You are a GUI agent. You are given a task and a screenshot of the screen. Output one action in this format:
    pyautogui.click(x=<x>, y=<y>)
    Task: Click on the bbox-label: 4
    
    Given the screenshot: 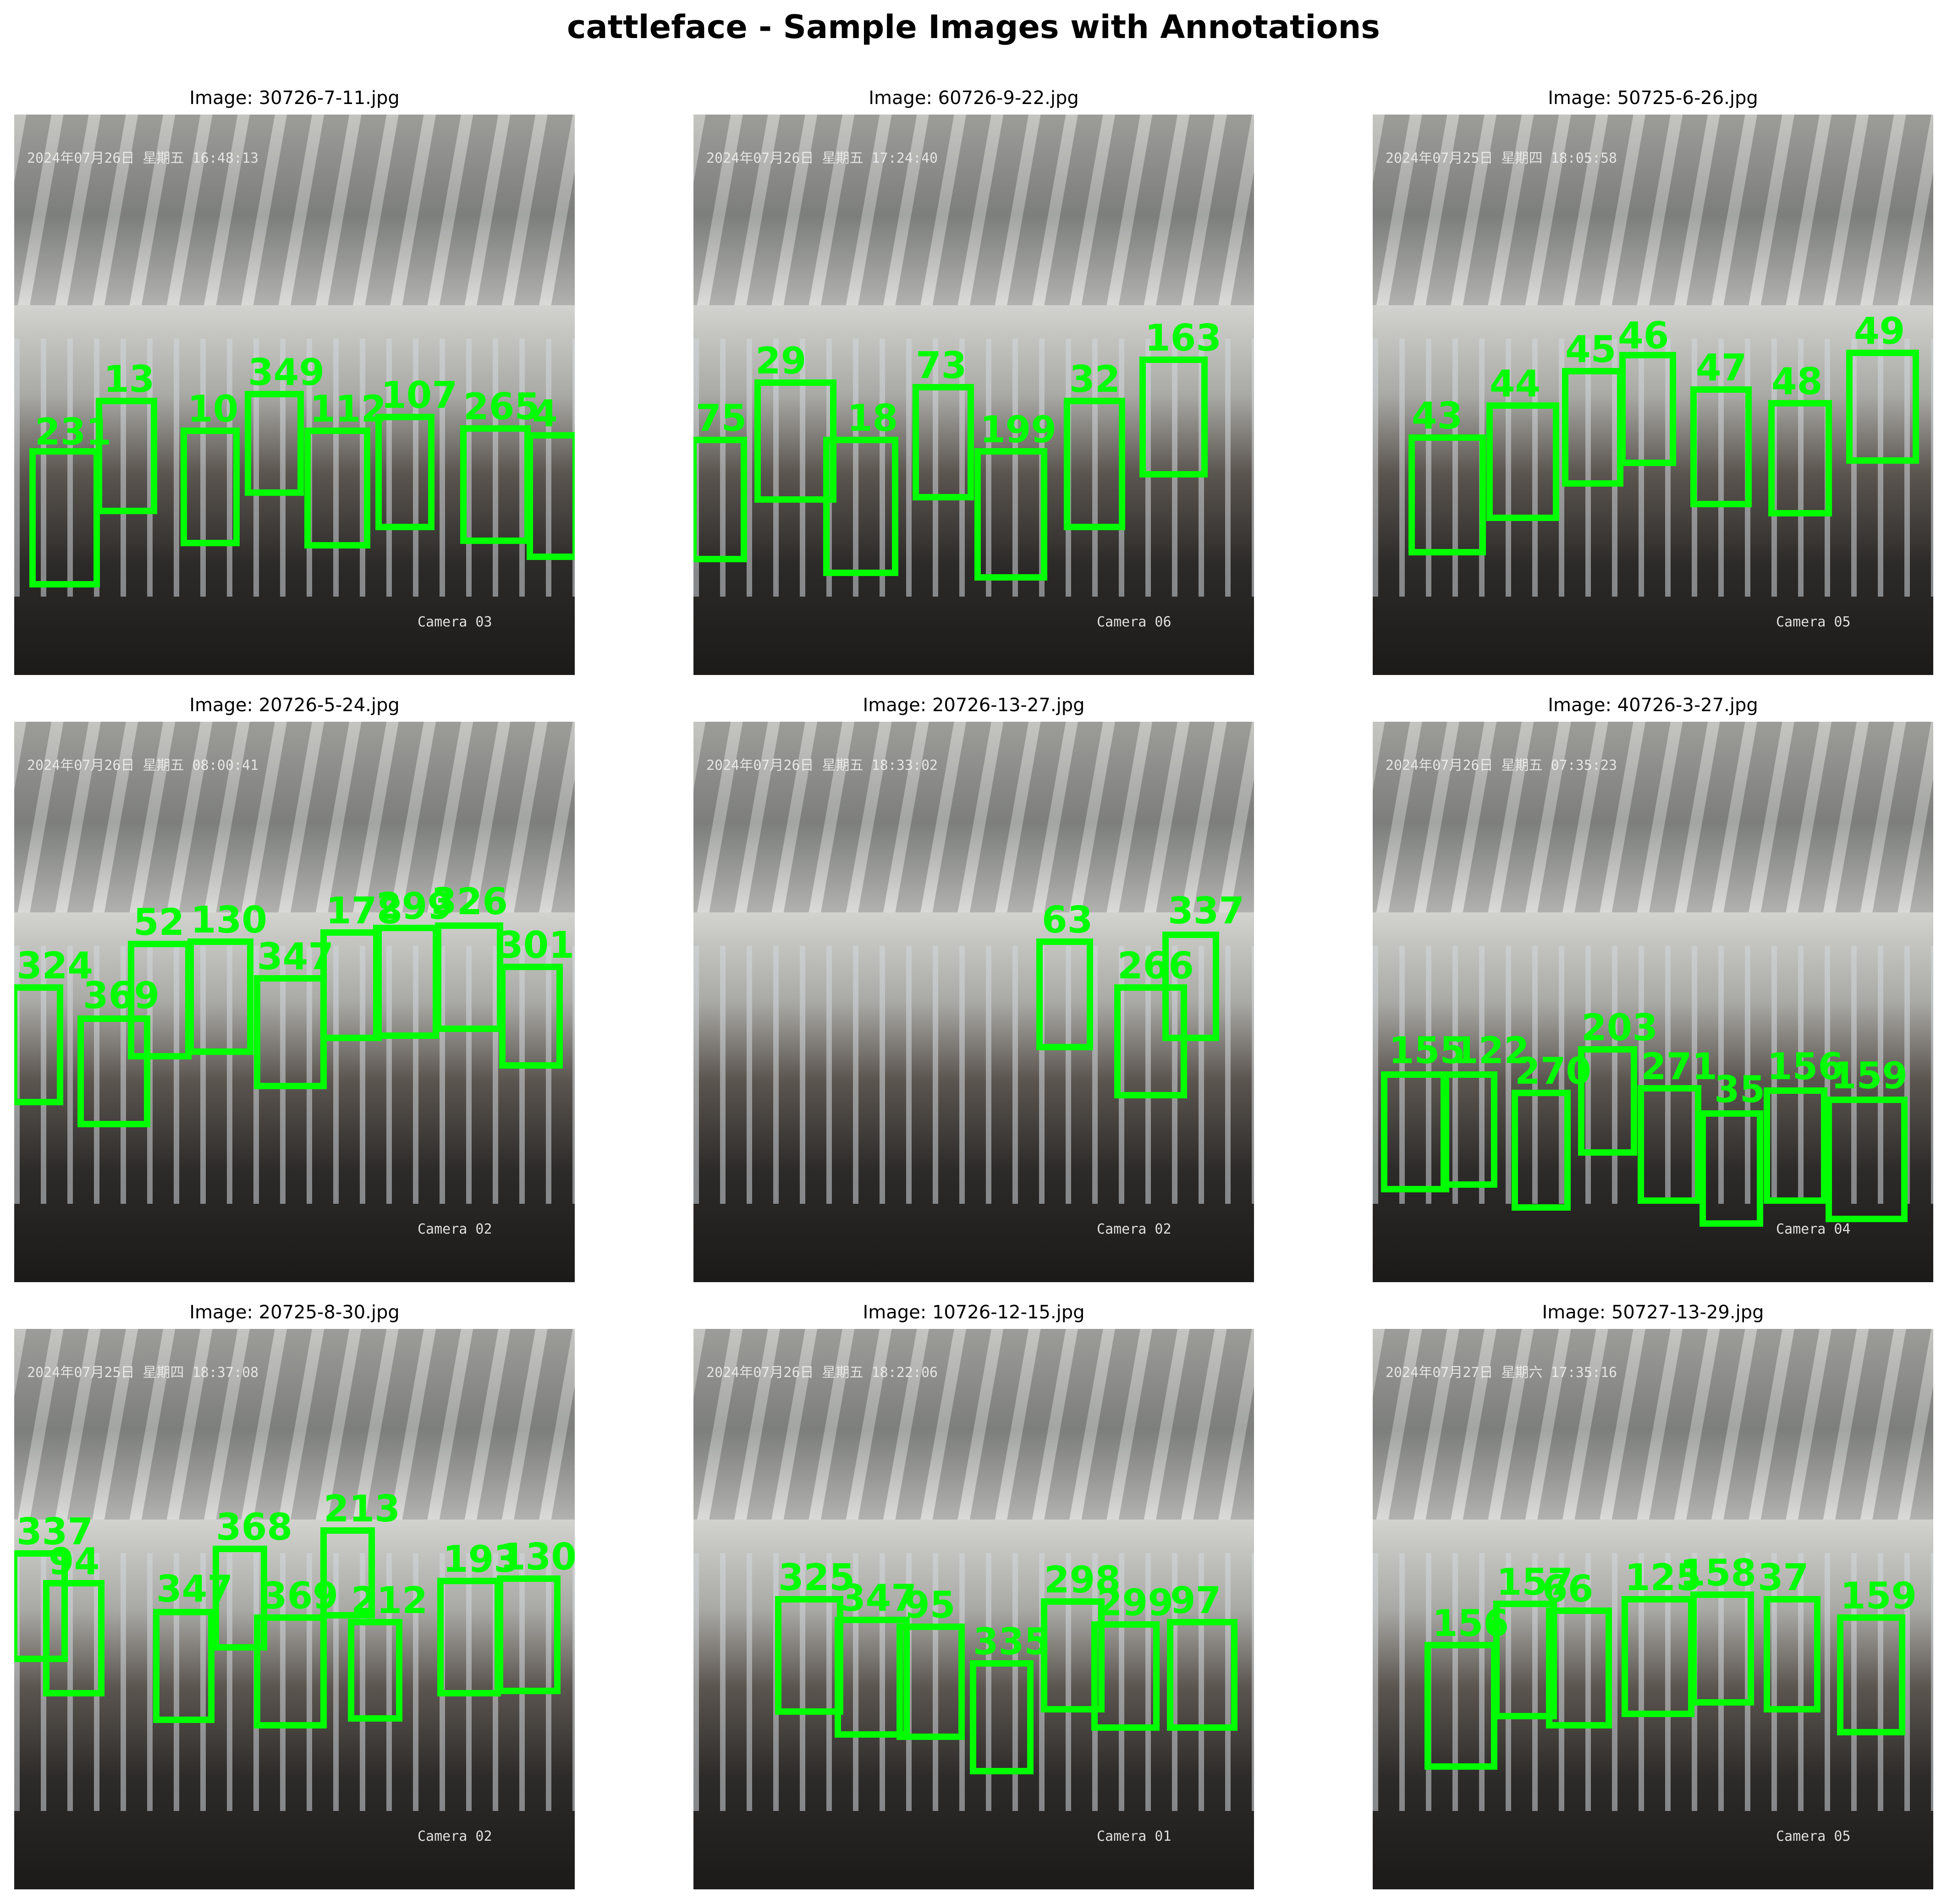 What is the action you would take?
    pyautogui.click(x=545, y=413)
    